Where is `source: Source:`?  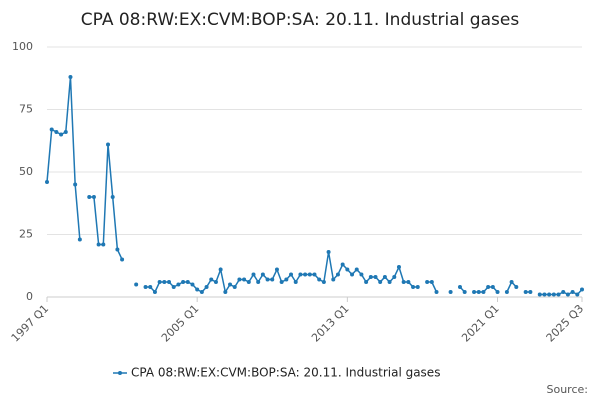
source: Source: is located at coordinates (568, 389).